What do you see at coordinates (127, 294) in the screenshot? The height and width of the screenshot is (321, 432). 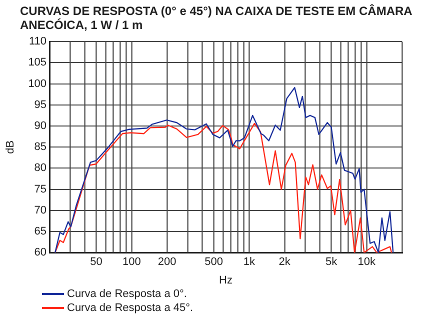 I see `legend-label: Curva de Resposta a 0°.` at bounding box center [127, 294].